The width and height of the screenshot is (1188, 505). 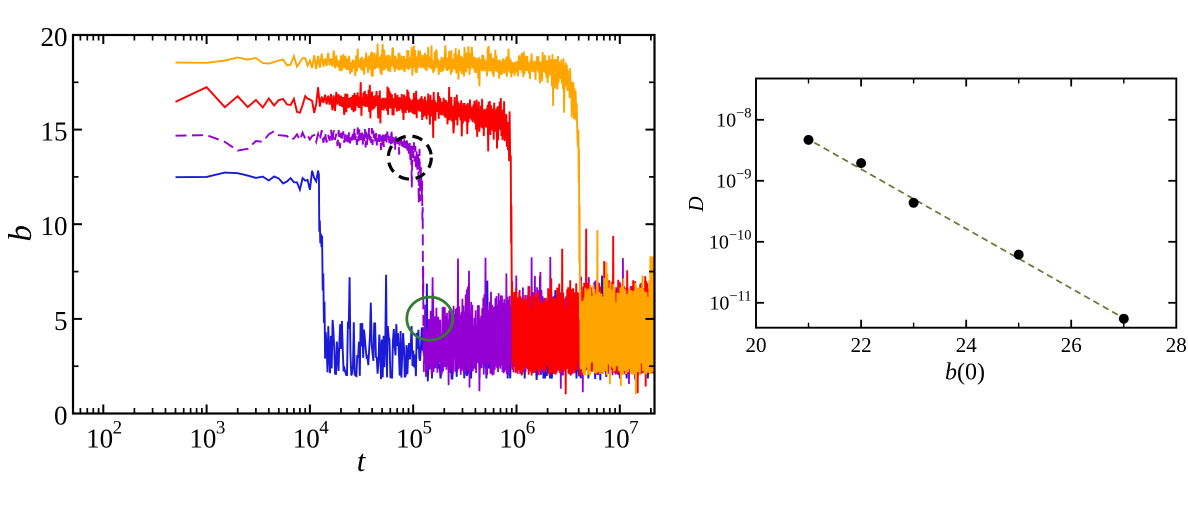 What do you see at coordinates (733, 118) in the screenshot?
I see `svg-text: 10⁻⁸` at bounding box center [733, 118].